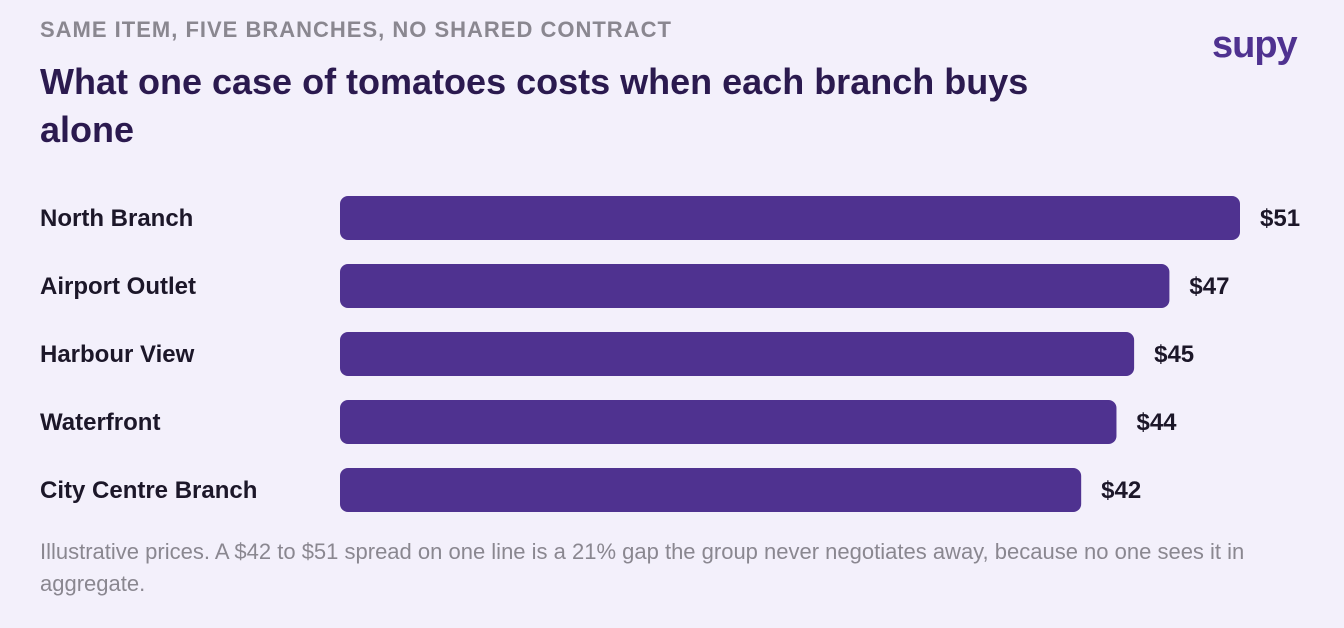  What do you see at coordinates (1174, 354) in the screenshot?
I see `value-label: $45` at bounding box center [1174, 354].